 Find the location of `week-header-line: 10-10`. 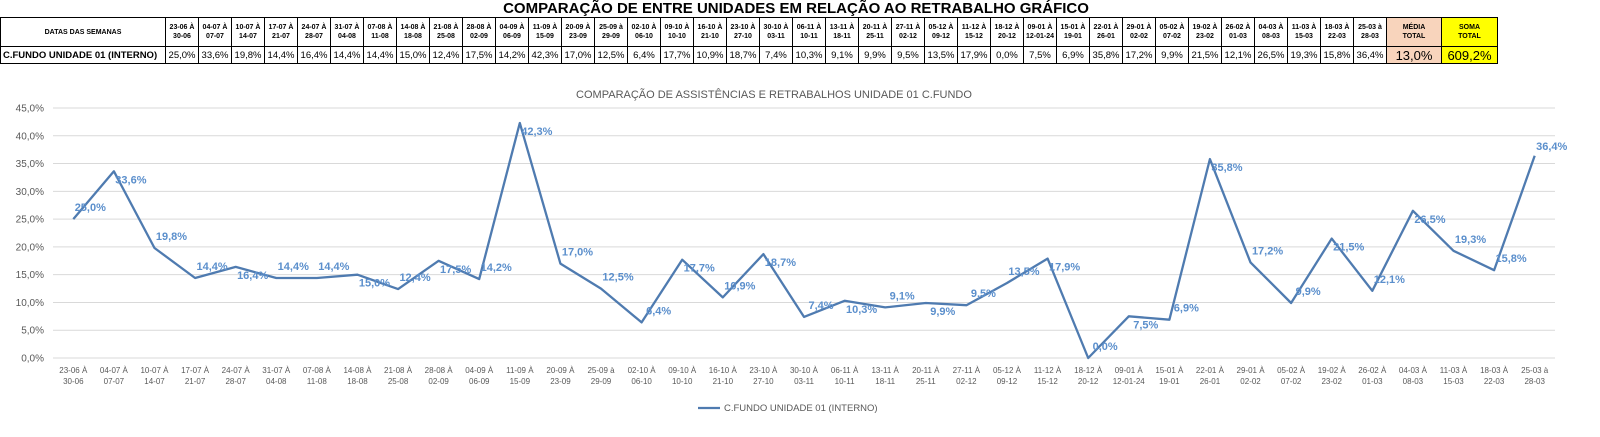

week-header-line: 10-10 is located at coordinates (677, 36).